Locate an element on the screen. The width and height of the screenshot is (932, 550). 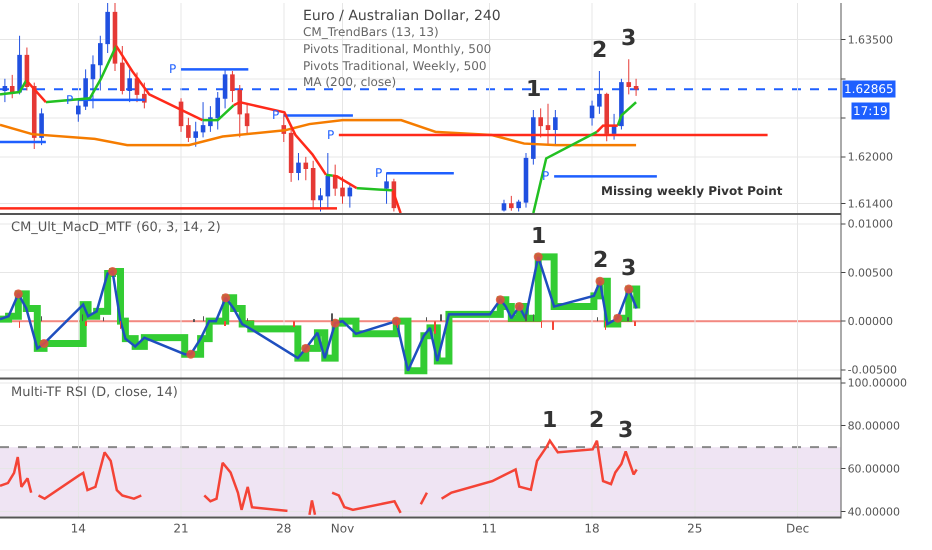
x-tick-label: Nov is located at coordinates (342, 529).